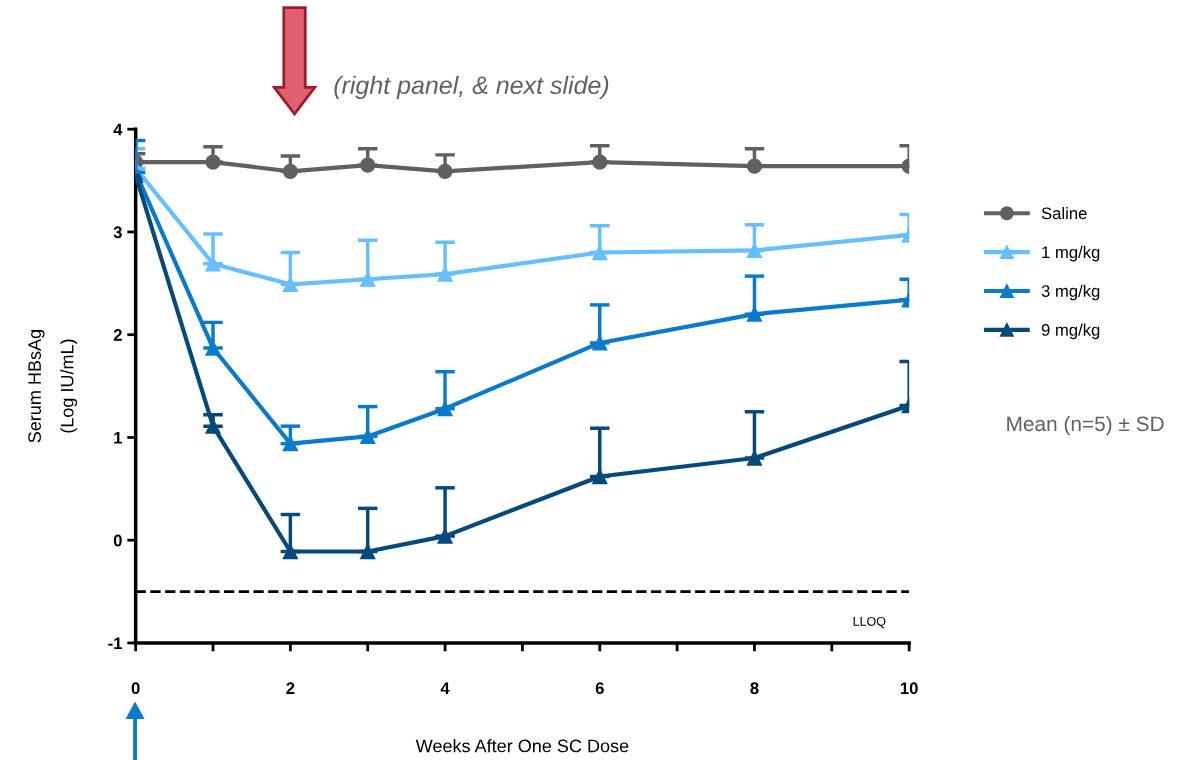  Describe the element at coordinates (445, 688) in the screenshot. I see `x-tick-label: 4` at that location.